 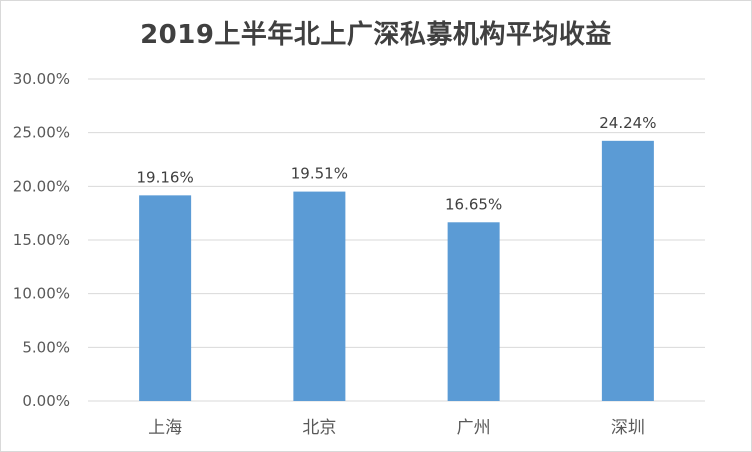 I want to click on y-tick-label-1: 5.00%, so click(x=46, y=347).